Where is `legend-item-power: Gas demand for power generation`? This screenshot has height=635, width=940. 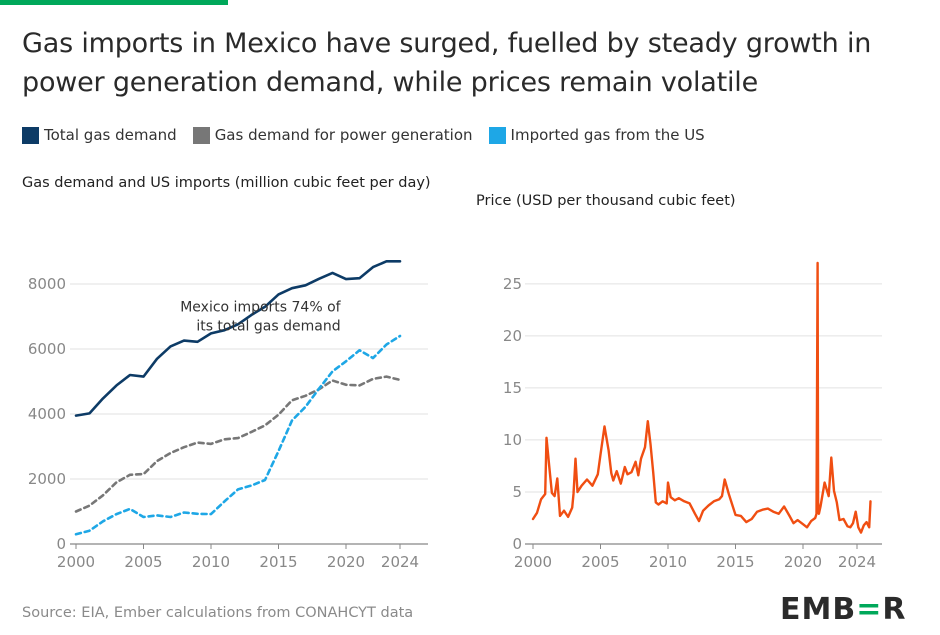 legend-item-power: Gas demand for power generation is located at coordinates (332, 135).